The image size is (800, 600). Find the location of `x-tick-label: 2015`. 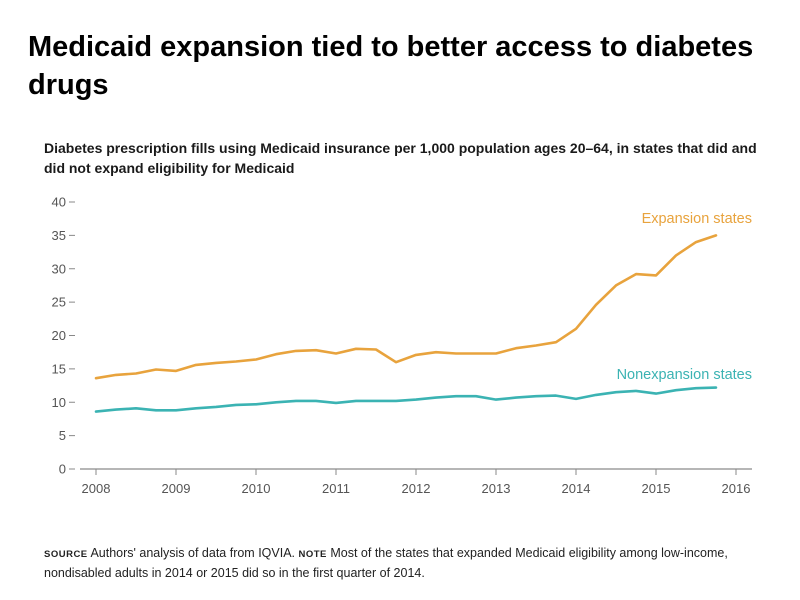

x-tick-label: 2015 is located at coordinates (656, 488).